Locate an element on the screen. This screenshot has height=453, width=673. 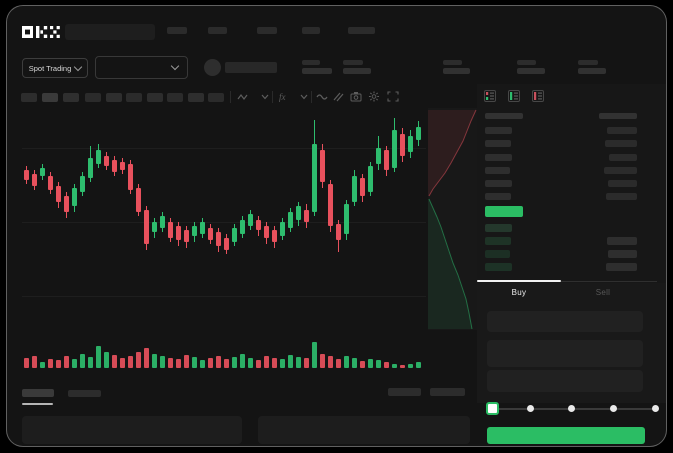
market-type-selector: Spot Trading is located at coordinates (55, 68).